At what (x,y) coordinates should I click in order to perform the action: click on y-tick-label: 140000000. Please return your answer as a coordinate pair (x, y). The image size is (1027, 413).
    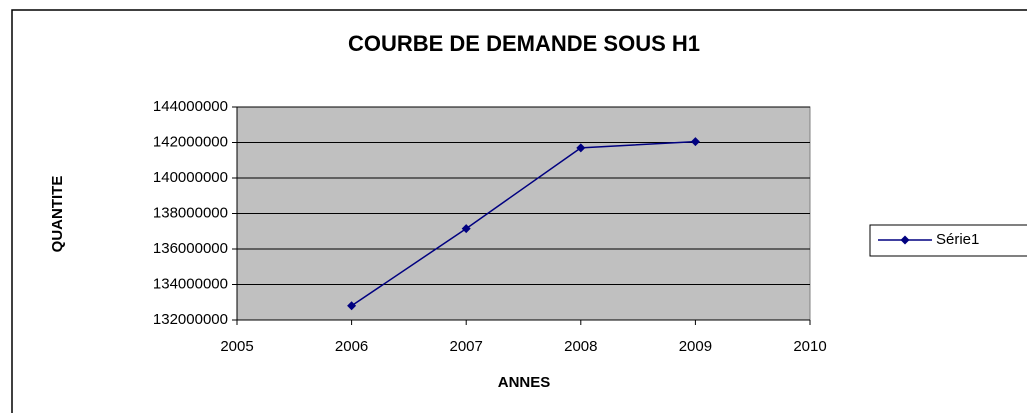
    Looking at the image, I should click on (190, 177).